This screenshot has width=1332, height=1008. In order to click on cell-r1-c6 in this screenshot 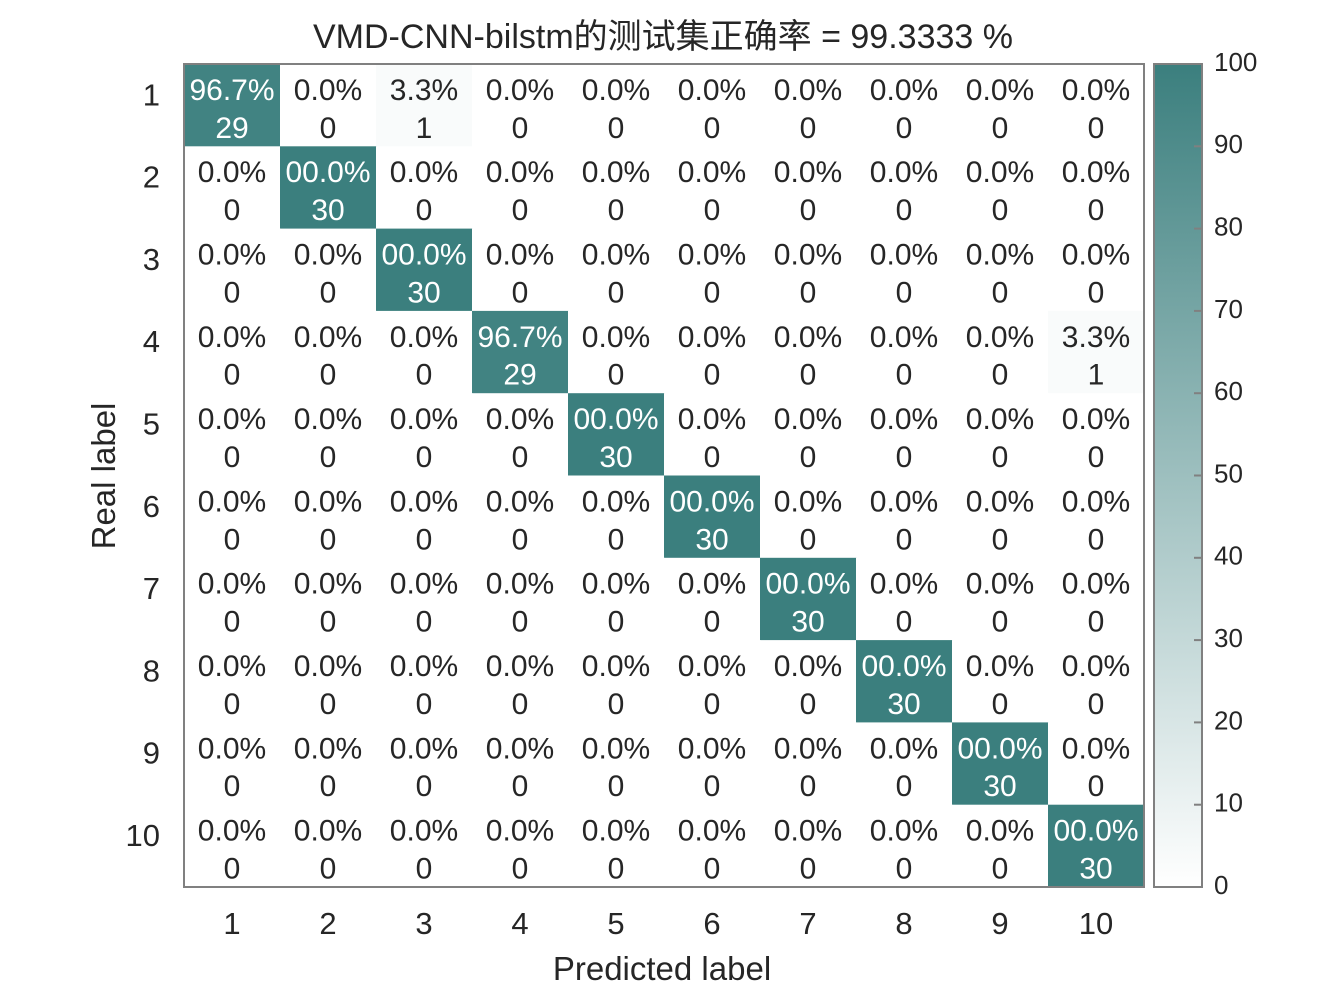, I will do `click(712, 105)`.